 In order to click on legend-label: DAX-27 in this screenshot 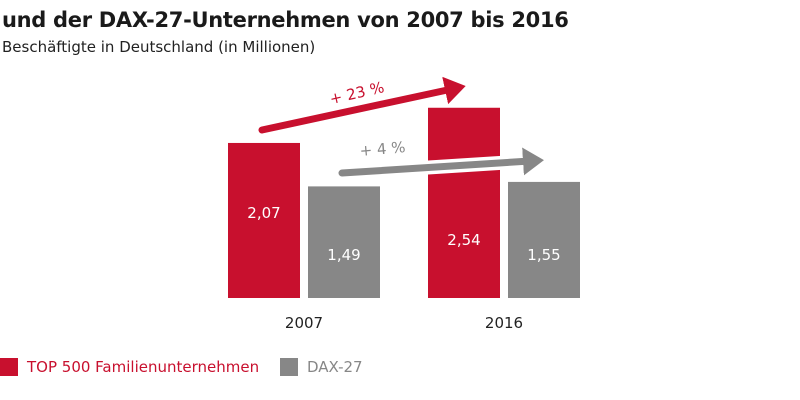, I will do `click(335, 367)`.